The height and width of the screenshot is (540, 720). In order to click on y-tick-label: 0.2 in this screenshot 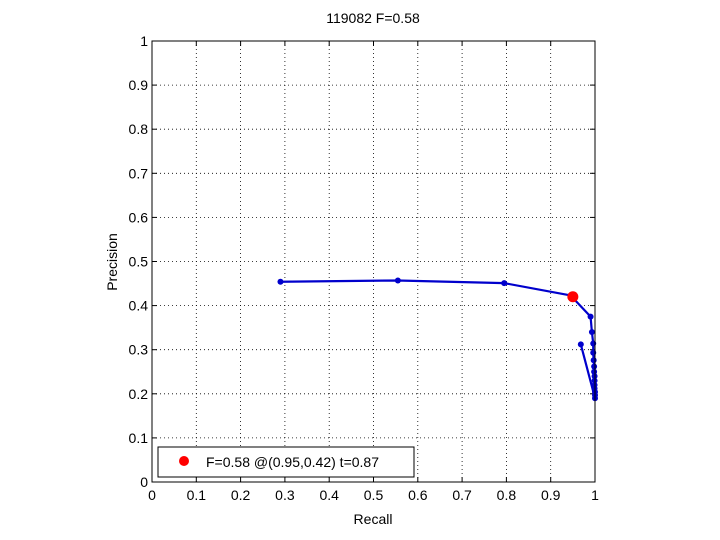, I will do `click(139, 394)`.